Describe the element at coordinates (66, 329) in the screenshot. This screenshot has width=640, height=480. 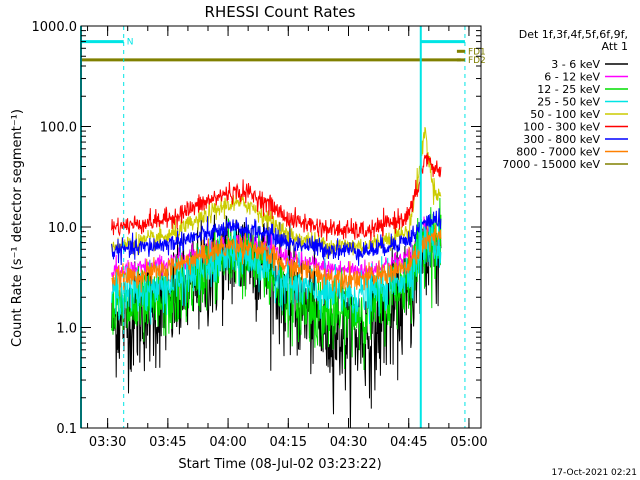
I see `y-tick-label: 1.0` at that location.